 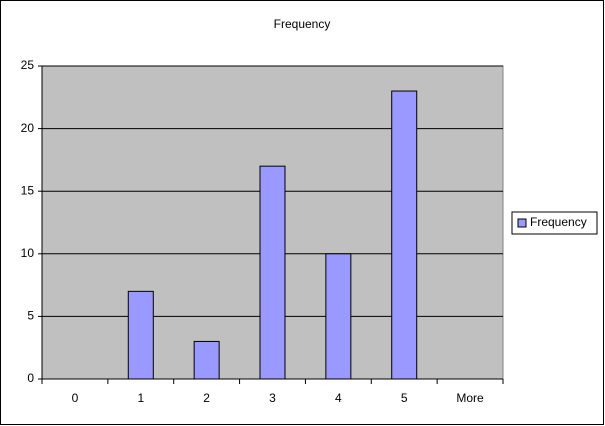 What do you see at coordinates (28, 65) in the screenshot?
I see `y-tick-label: 25` at bounding box center [28, 65].